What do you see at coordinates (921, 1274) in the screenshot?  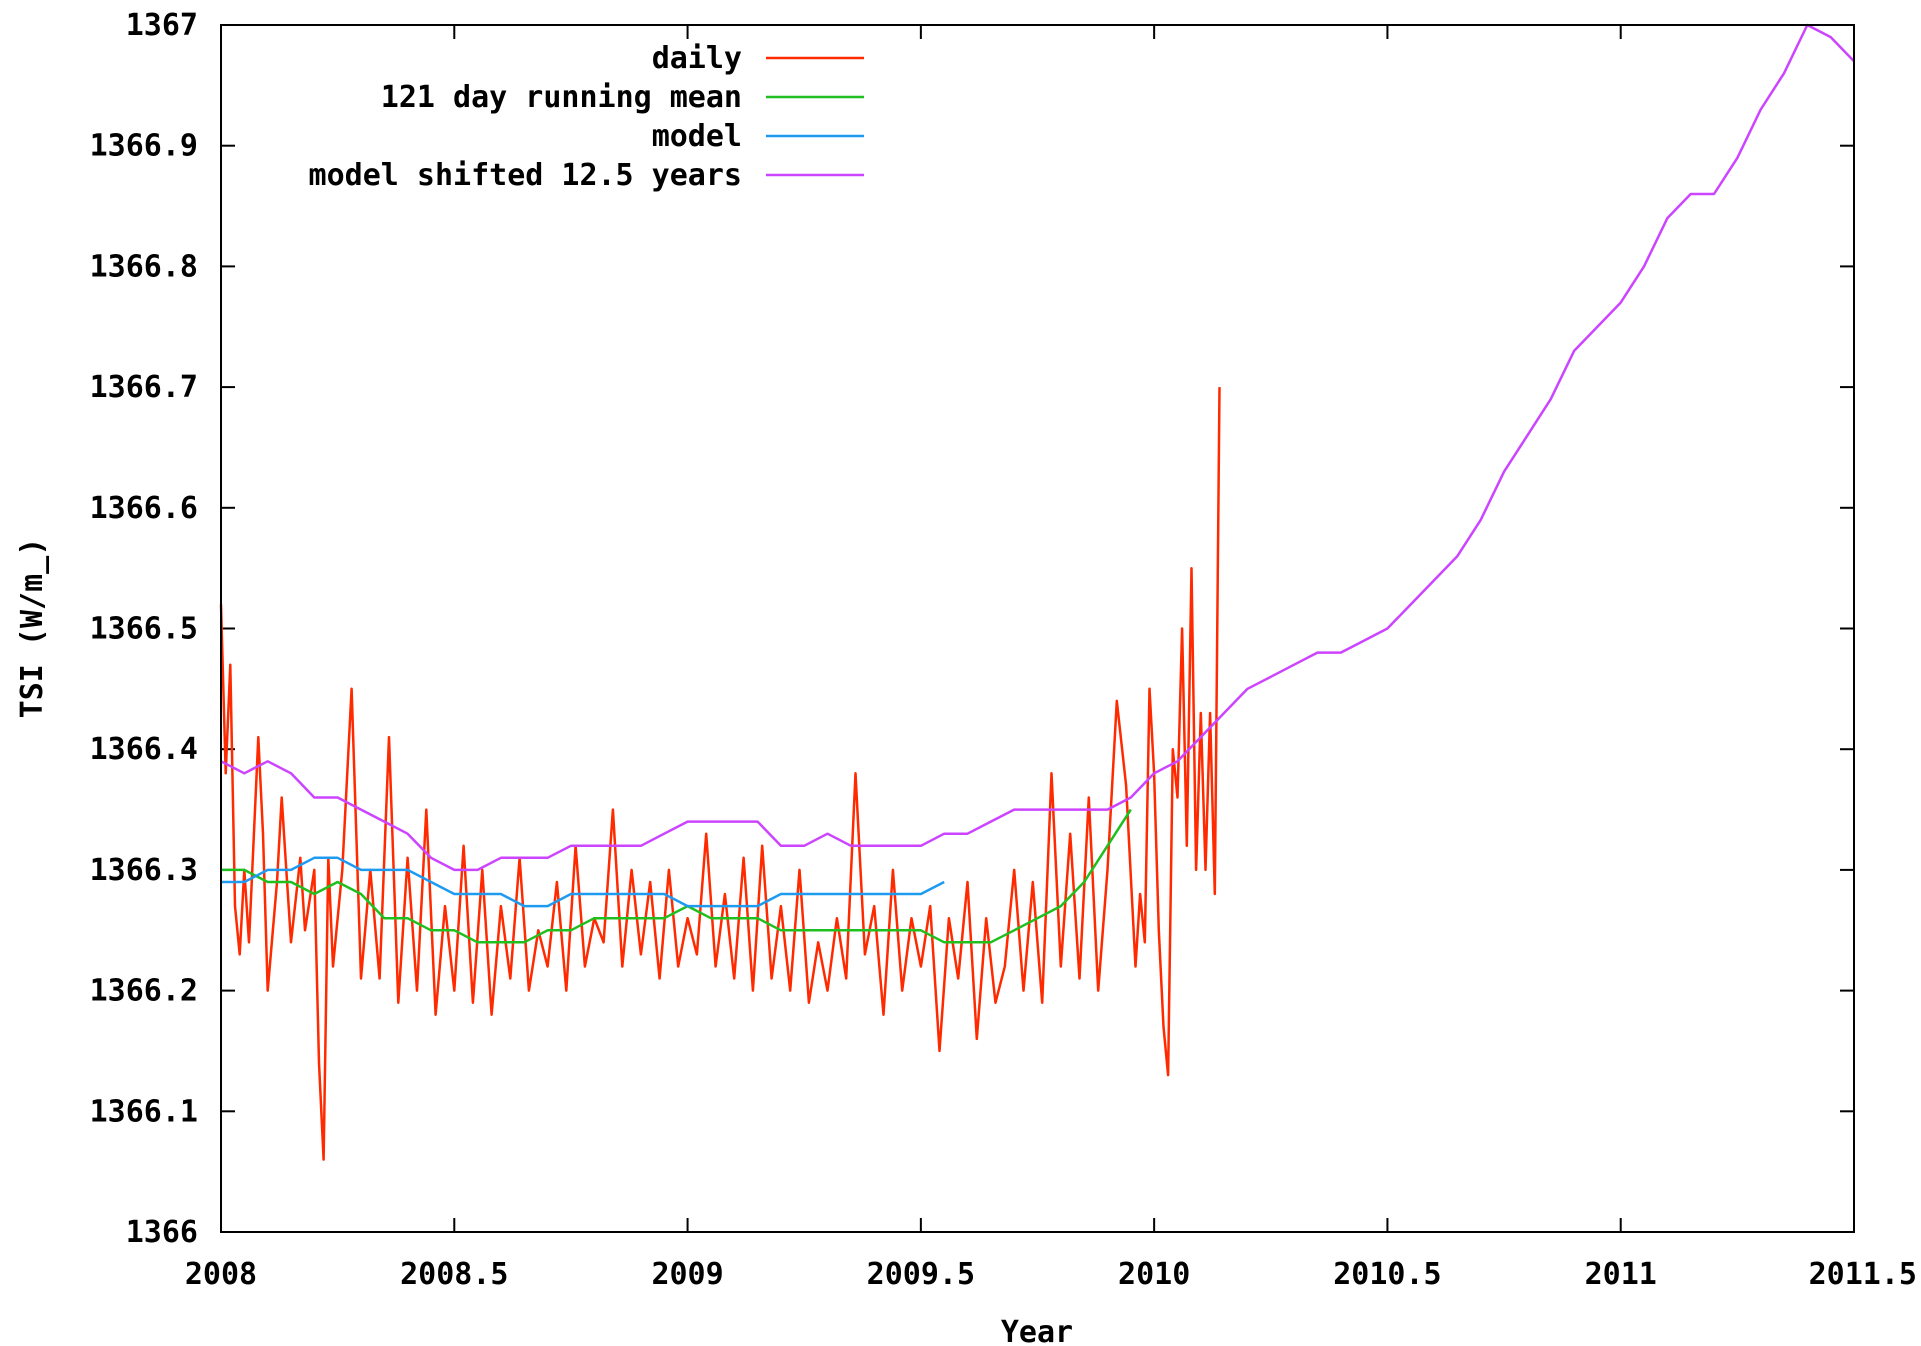 I see `x-tick-label: 2009.5` at bounding box center [921, 1274].